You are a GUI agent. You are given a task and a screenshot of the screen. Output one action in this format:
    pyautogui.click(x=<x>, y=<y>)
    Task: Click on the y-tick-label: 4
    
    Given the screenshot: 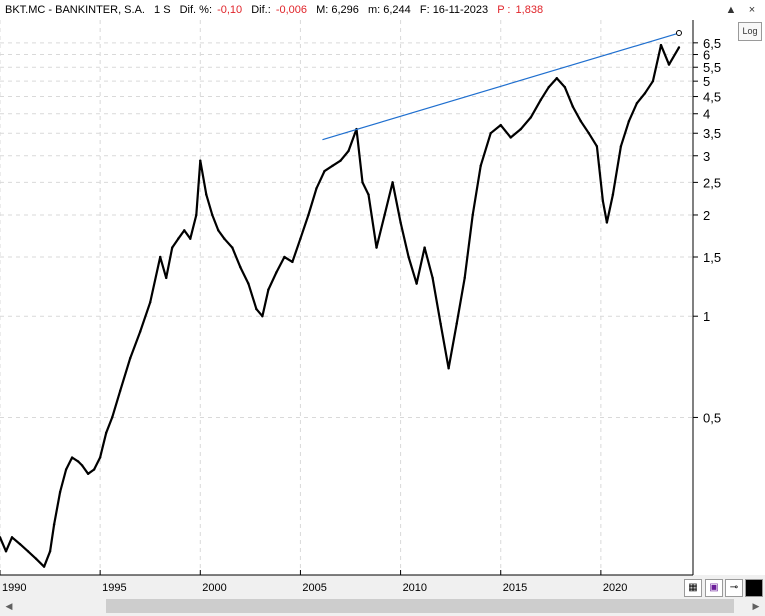 What is the action you would take?
    pyautogui.click(x=706, y=114)
    